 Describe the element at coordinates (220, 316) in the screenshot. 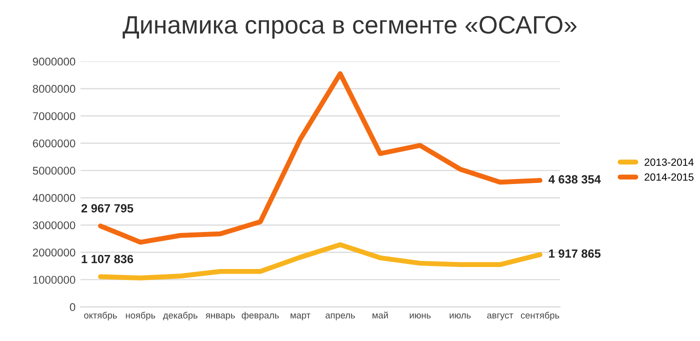

I see `x-tick-label: январь` at that location.